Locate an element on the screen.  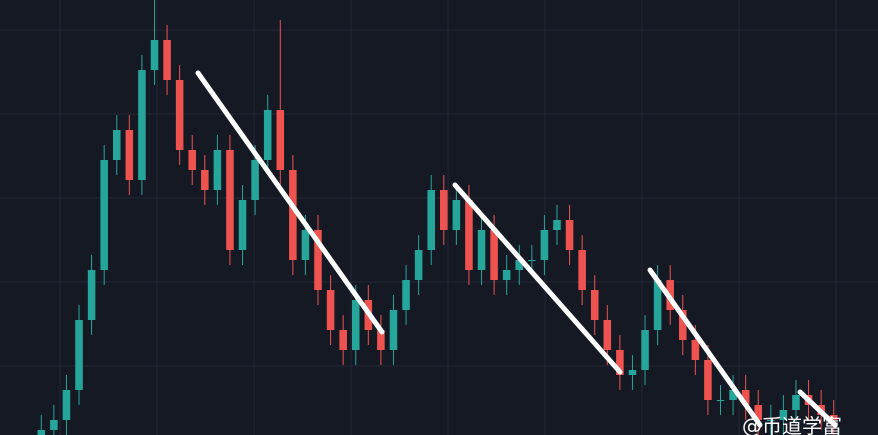
watermark: @币道学富 is located at coordinates (792, 424).